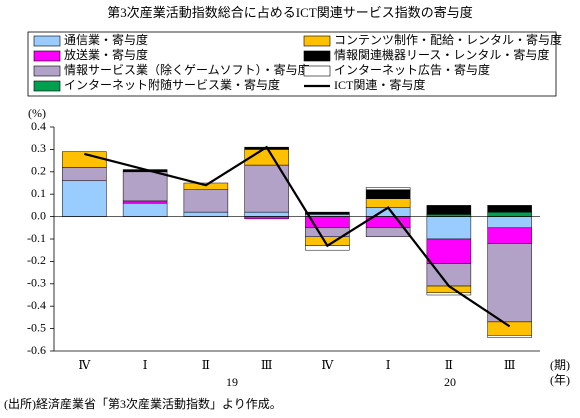 Image resolution: width=580 pixels, height=418 pixels. What do you see at coordinates (38, 148) in the screenshot?
I see `y-tick-label: 0.3` at bounding box center [38, 148].